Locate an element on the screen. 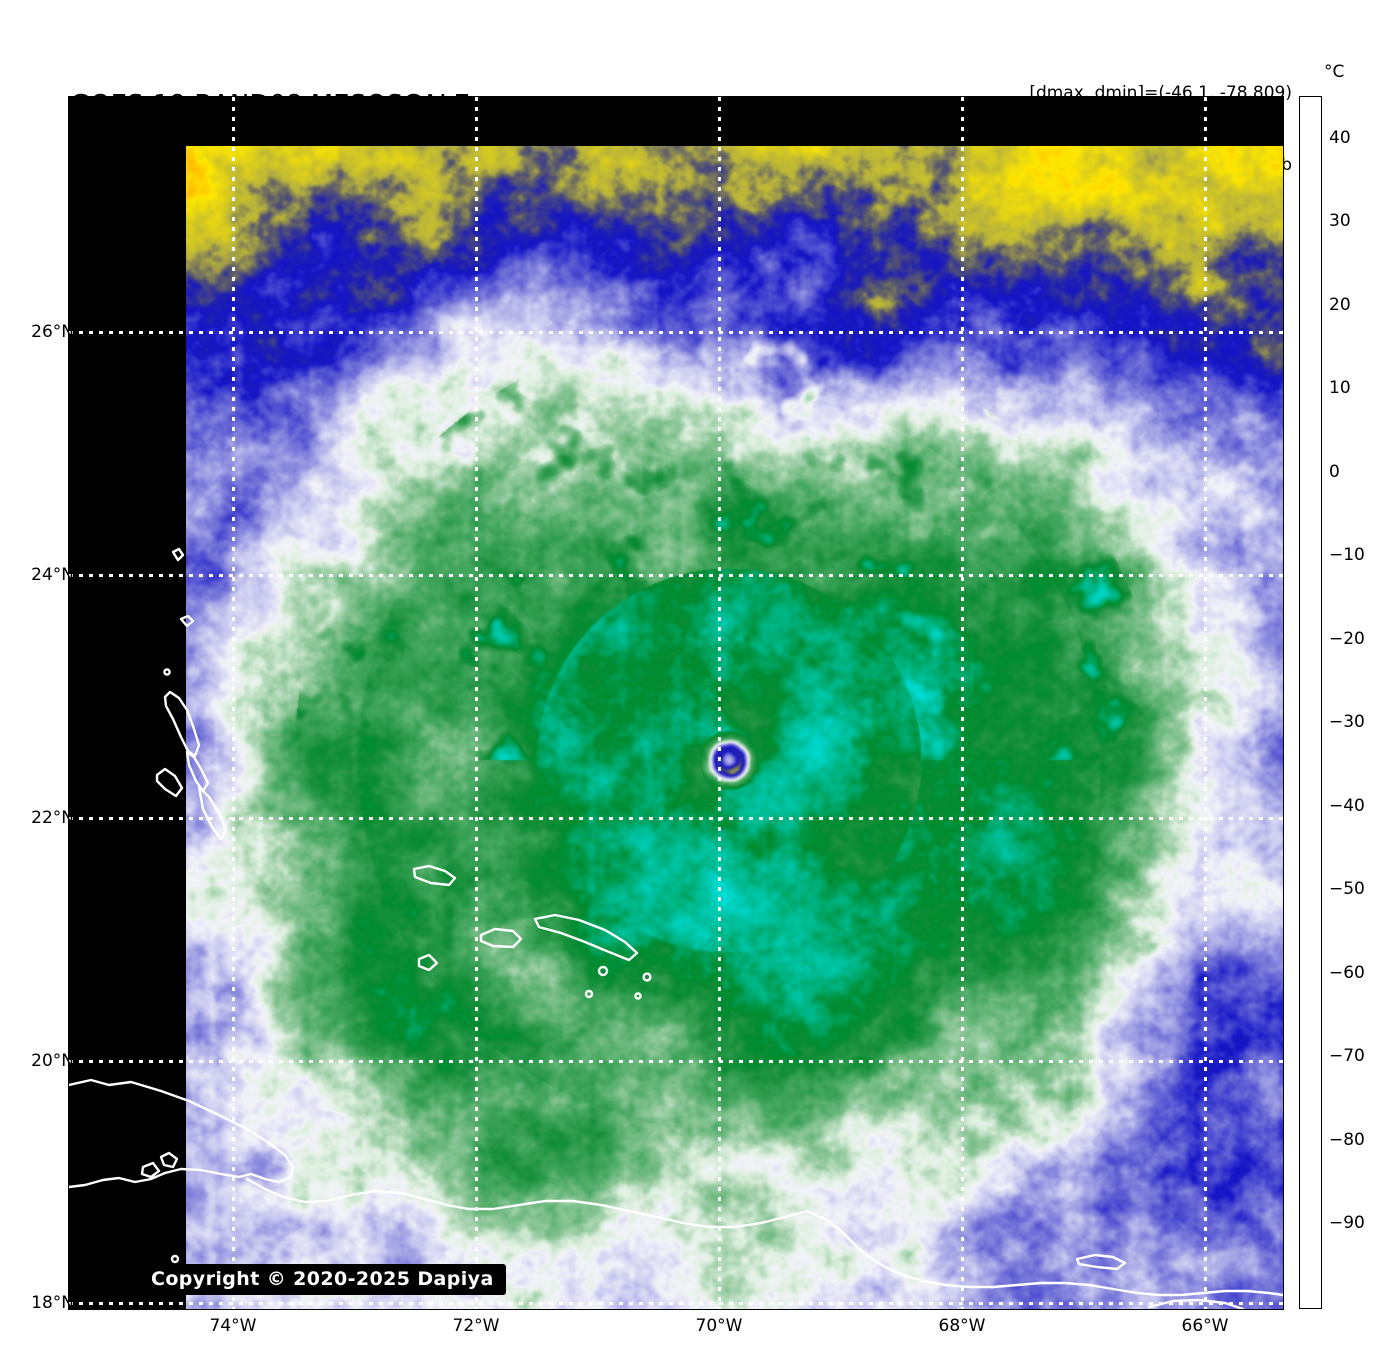 The width and height of the screenshot is (1390, 1359). colorbar is located at coordinates (1310, 702).